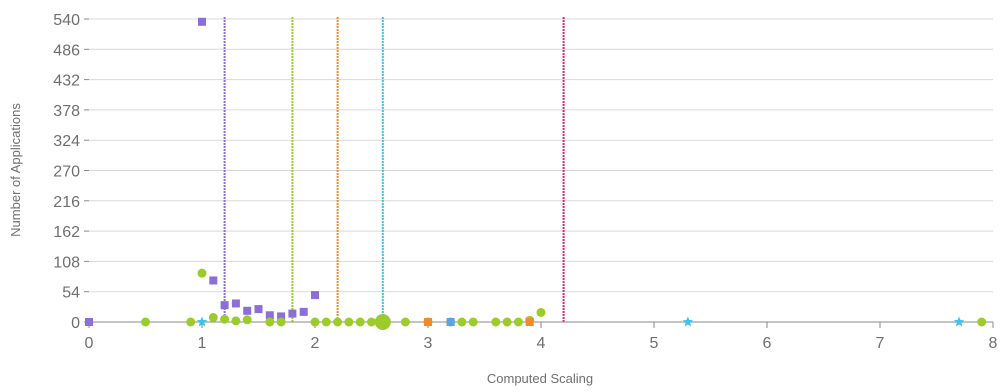  Describe the element at coordinates (66, 232) in the screenshot. I see `y-tick-label: 162` at that location.